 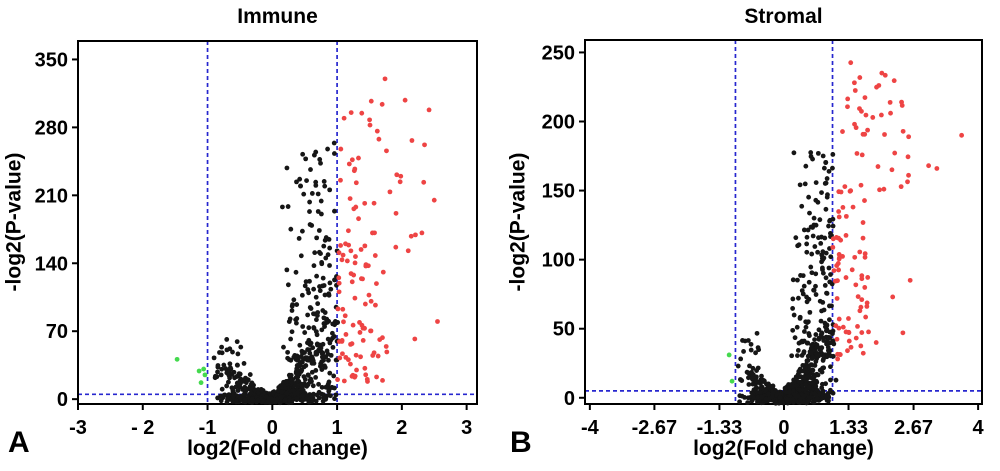 I want to click on svg-text: -3, so click(x=78, y=428).